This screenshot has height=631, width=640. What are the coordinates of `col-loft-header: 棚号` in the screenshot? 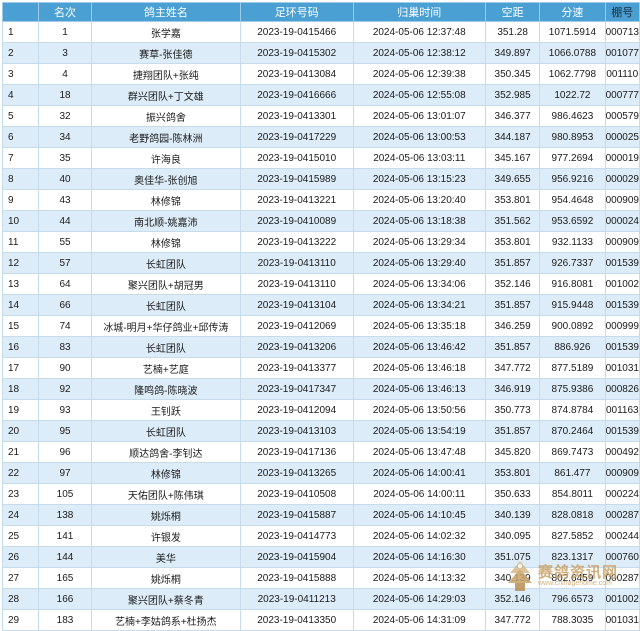 It's located at (622, 12).